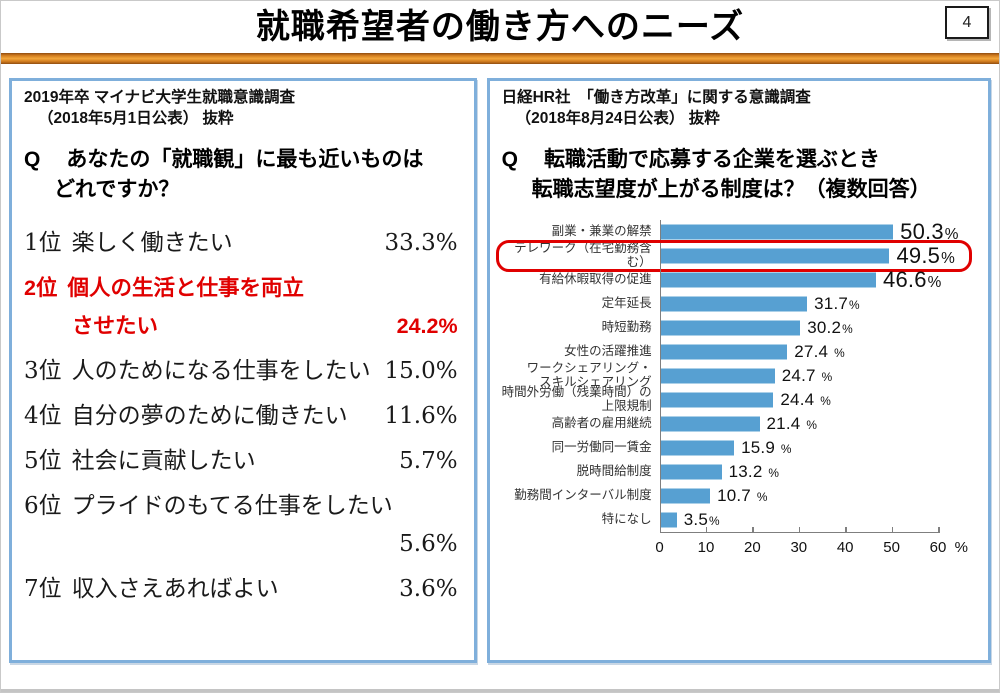 The width and height of the screenshot is (1000, 693). I want to click on ranking-row: 4位 自分の夢のために働きたい 11.6%, so click(243, 416).